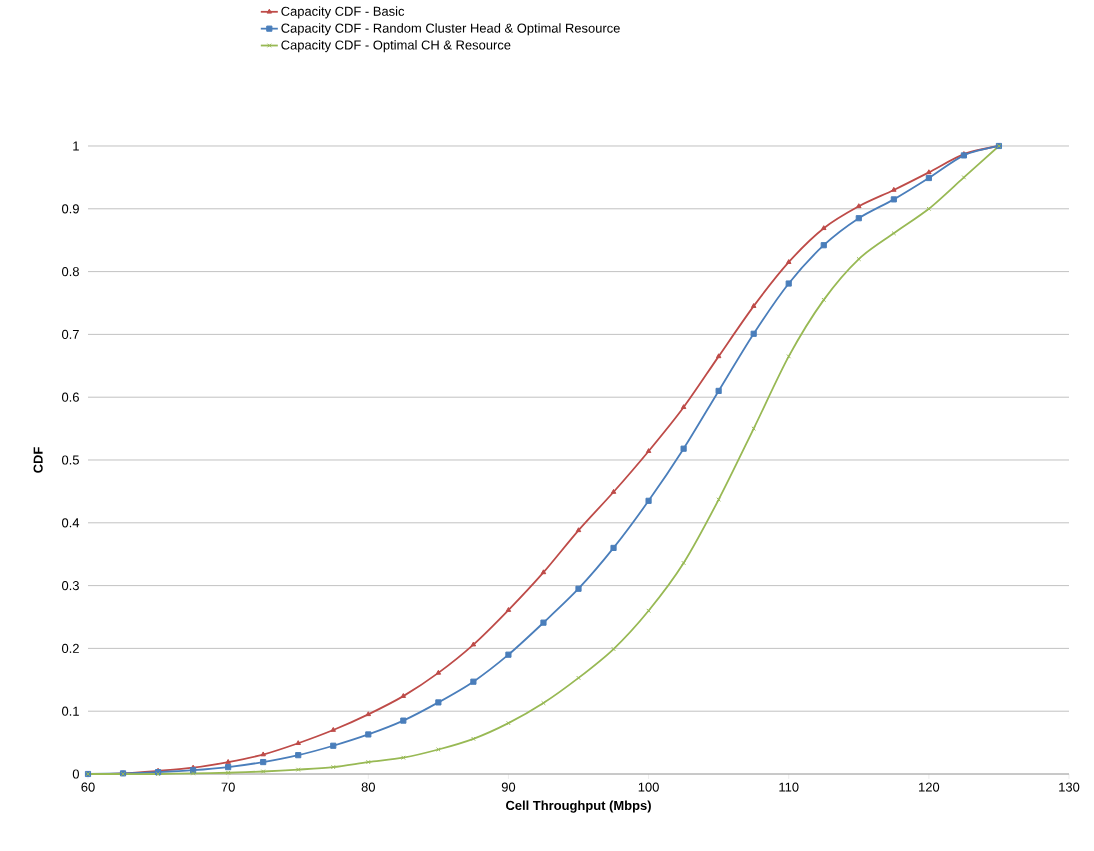 The width and height of the screenshot is (1094, 851). What do you see at coordinates (70, 586) in the screenshot?
I see `y-tick-label: 0.3` at bounding box center [70, 586].